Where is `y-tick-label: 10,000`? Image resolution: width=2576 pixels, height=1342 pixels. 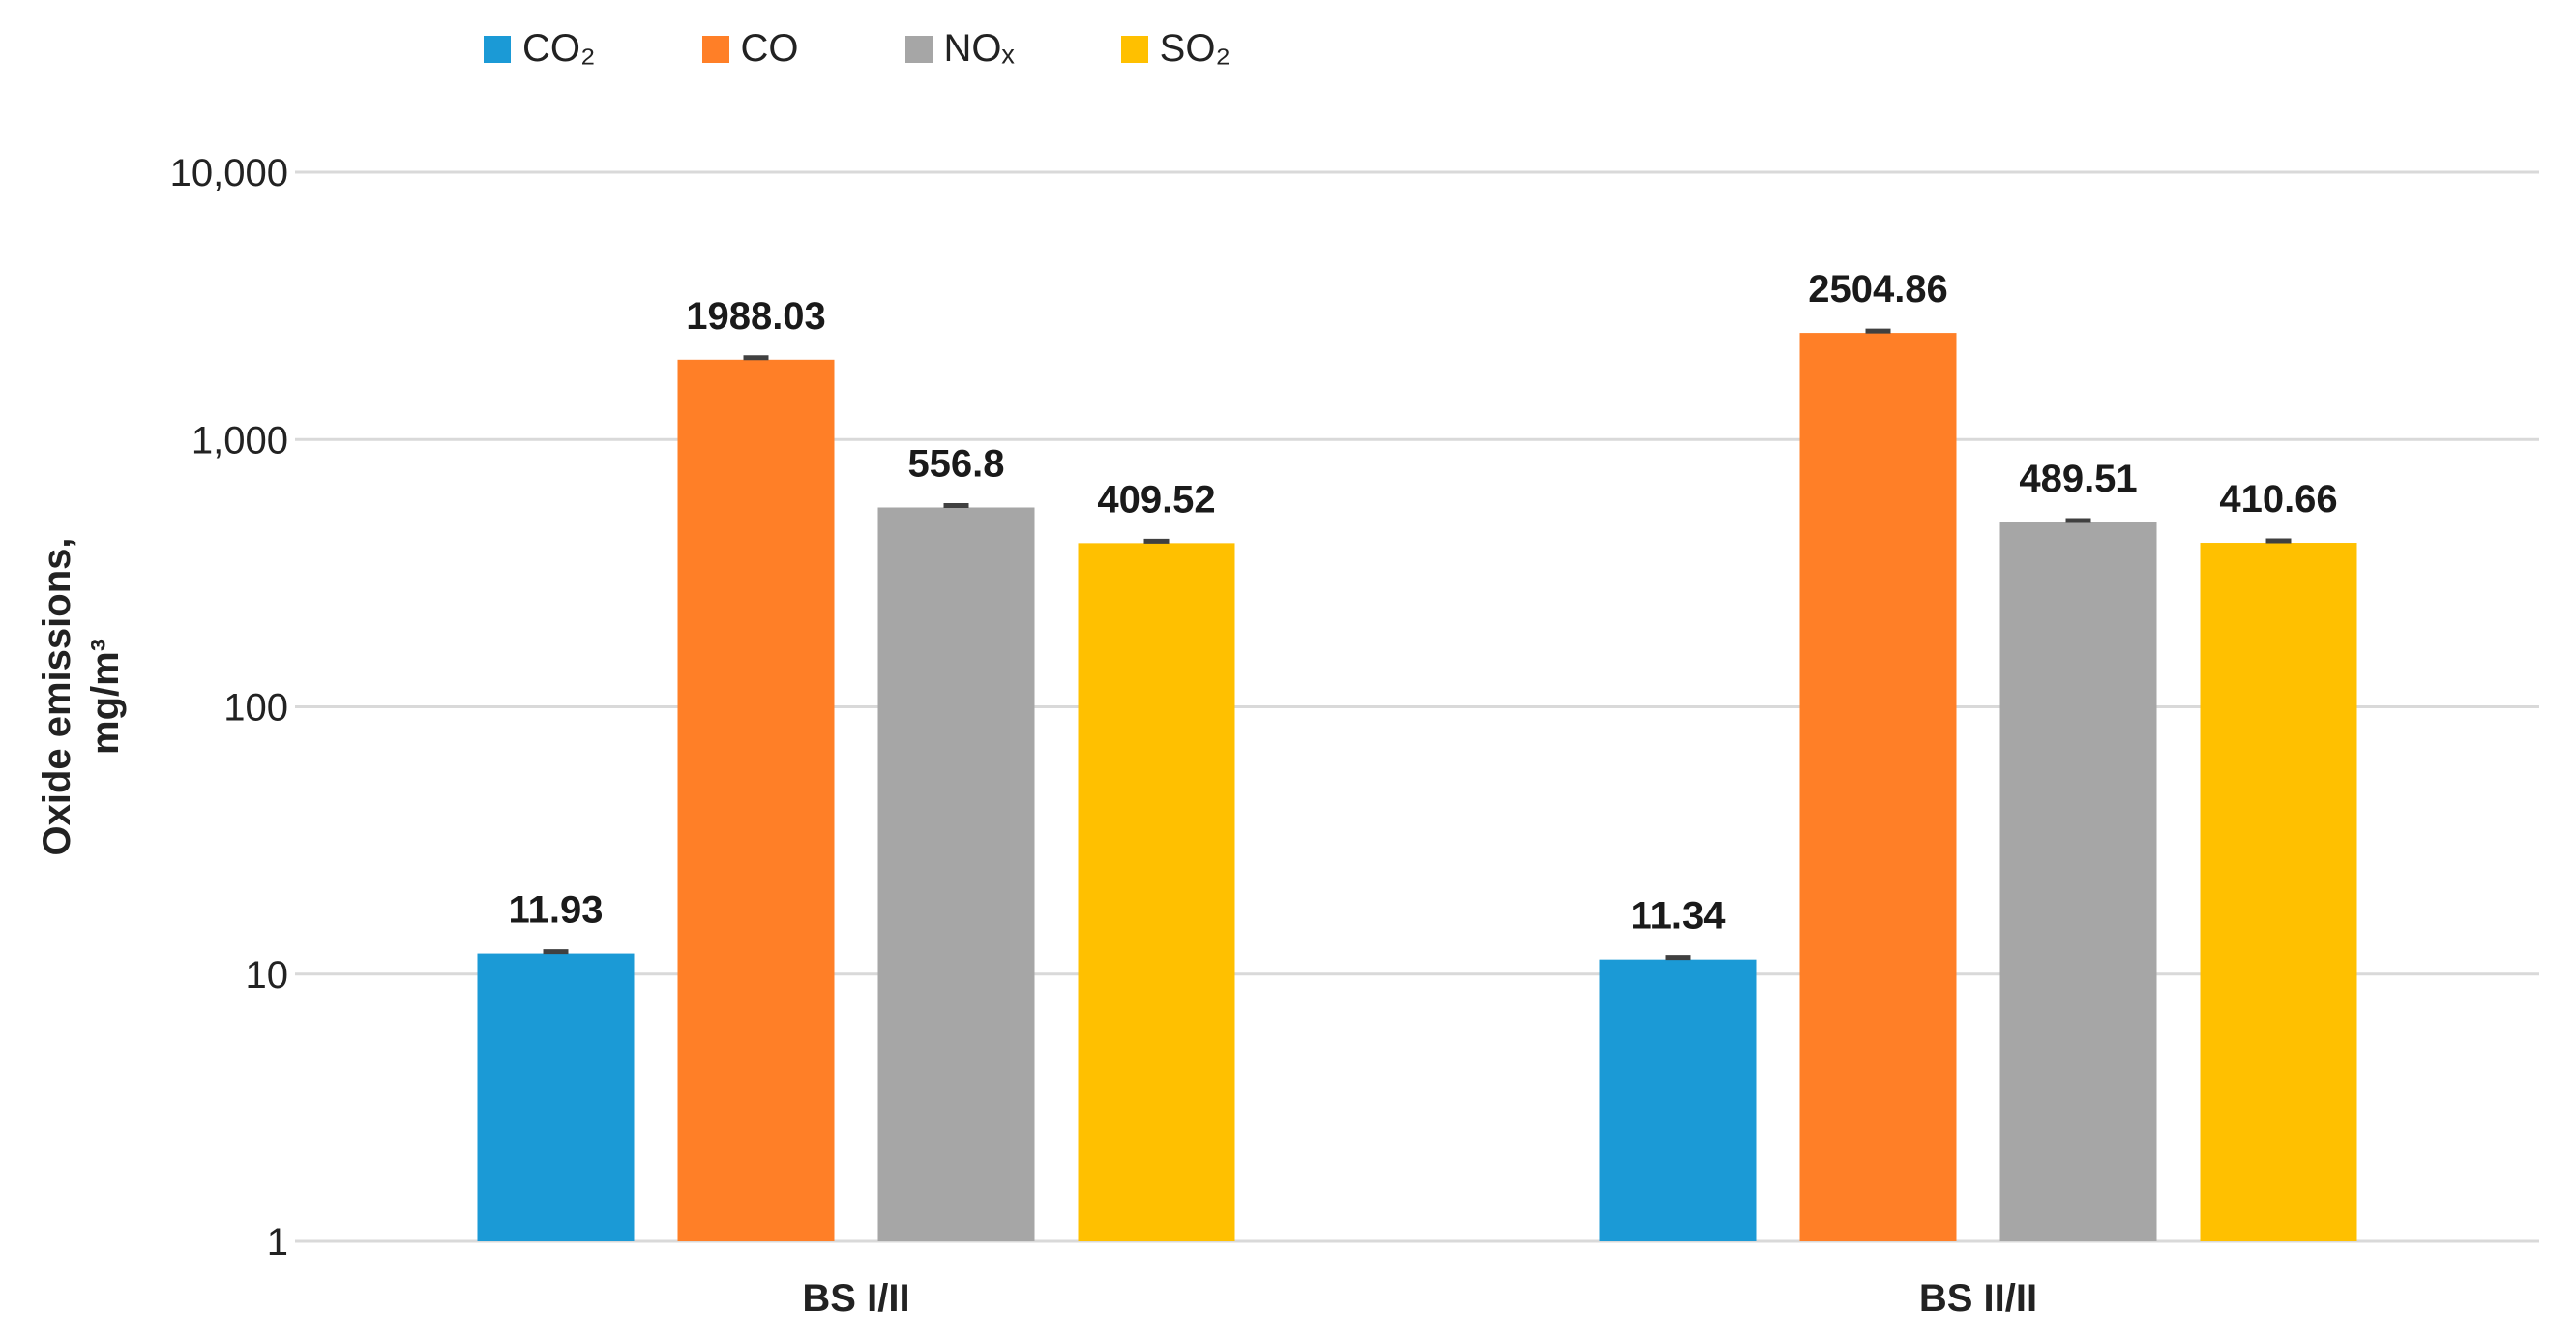
y-tick-label: 10,000 is located at coordinates (229, 173).